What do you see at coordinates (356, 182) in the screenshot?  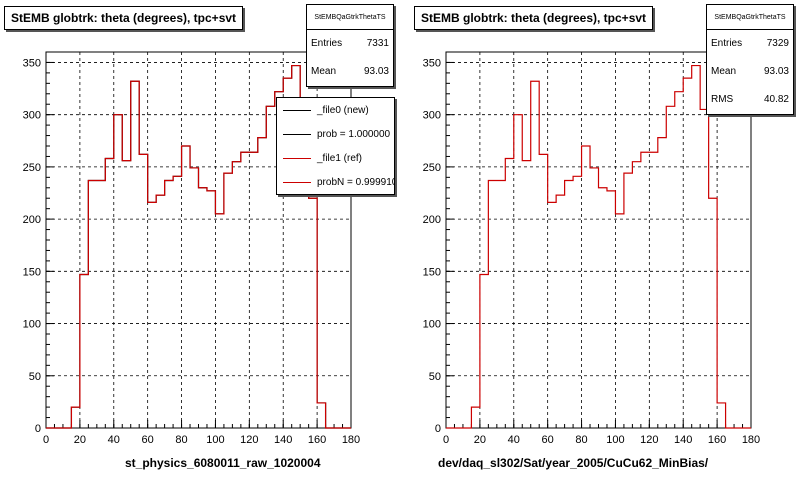 I see `legend-label: probN = 0.999910` at bounding box center [356, 182].